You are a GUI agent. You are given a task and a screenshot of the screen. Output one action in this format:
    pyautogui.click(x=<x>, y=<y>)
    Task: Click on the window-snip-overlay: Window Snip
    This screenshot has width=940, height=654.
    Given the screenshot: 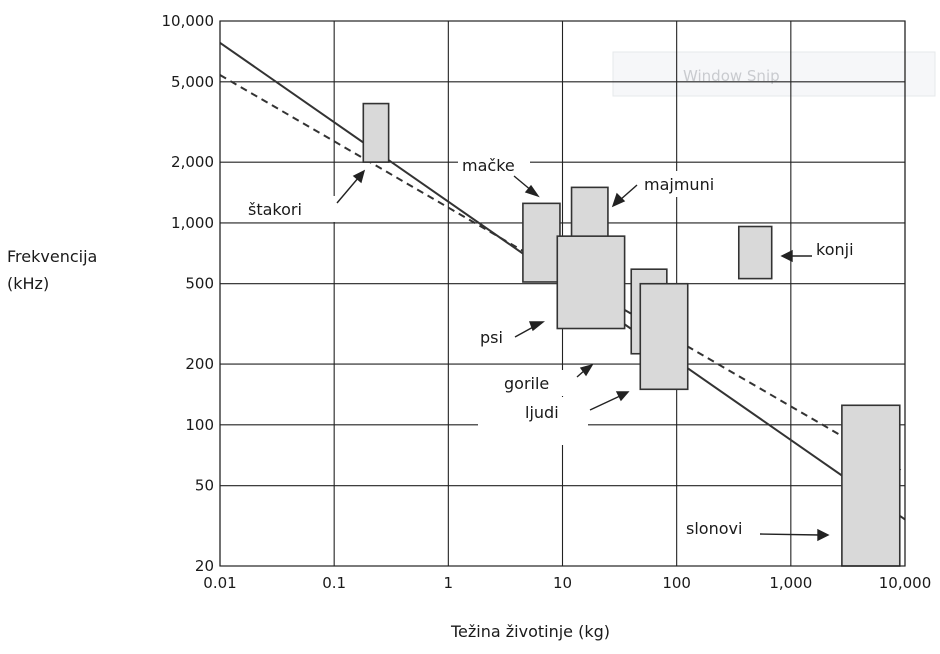 What is the action you would take?
    pyautogui.click(x=774, y=74)
    